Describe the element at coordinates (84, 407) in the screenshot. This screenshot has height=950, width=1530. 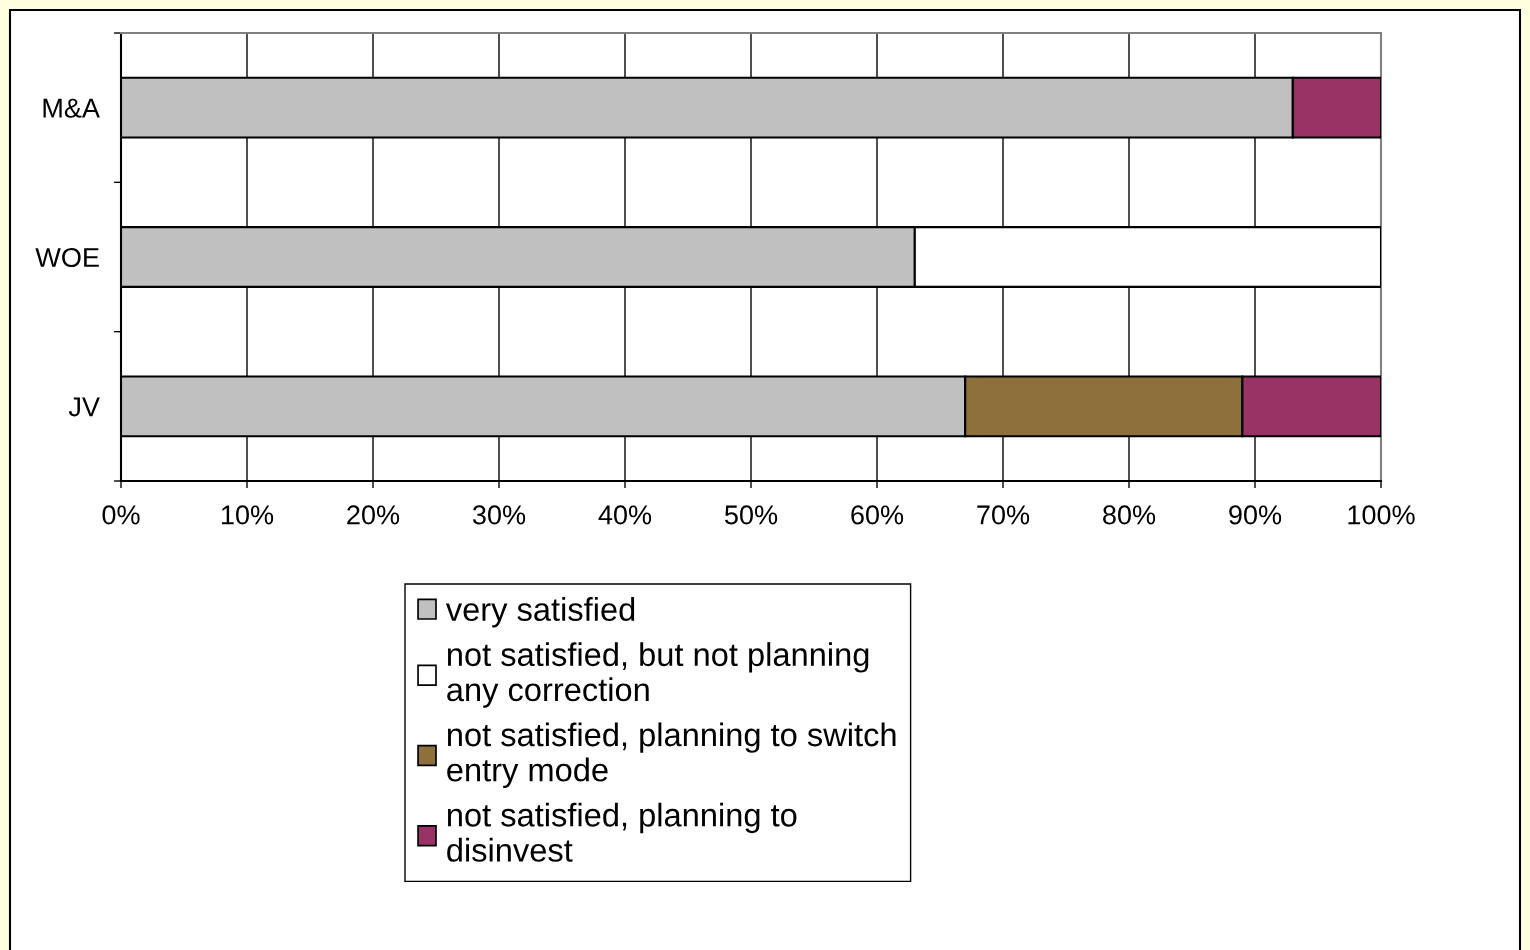
I see `y-tick-label: JV` at that location.